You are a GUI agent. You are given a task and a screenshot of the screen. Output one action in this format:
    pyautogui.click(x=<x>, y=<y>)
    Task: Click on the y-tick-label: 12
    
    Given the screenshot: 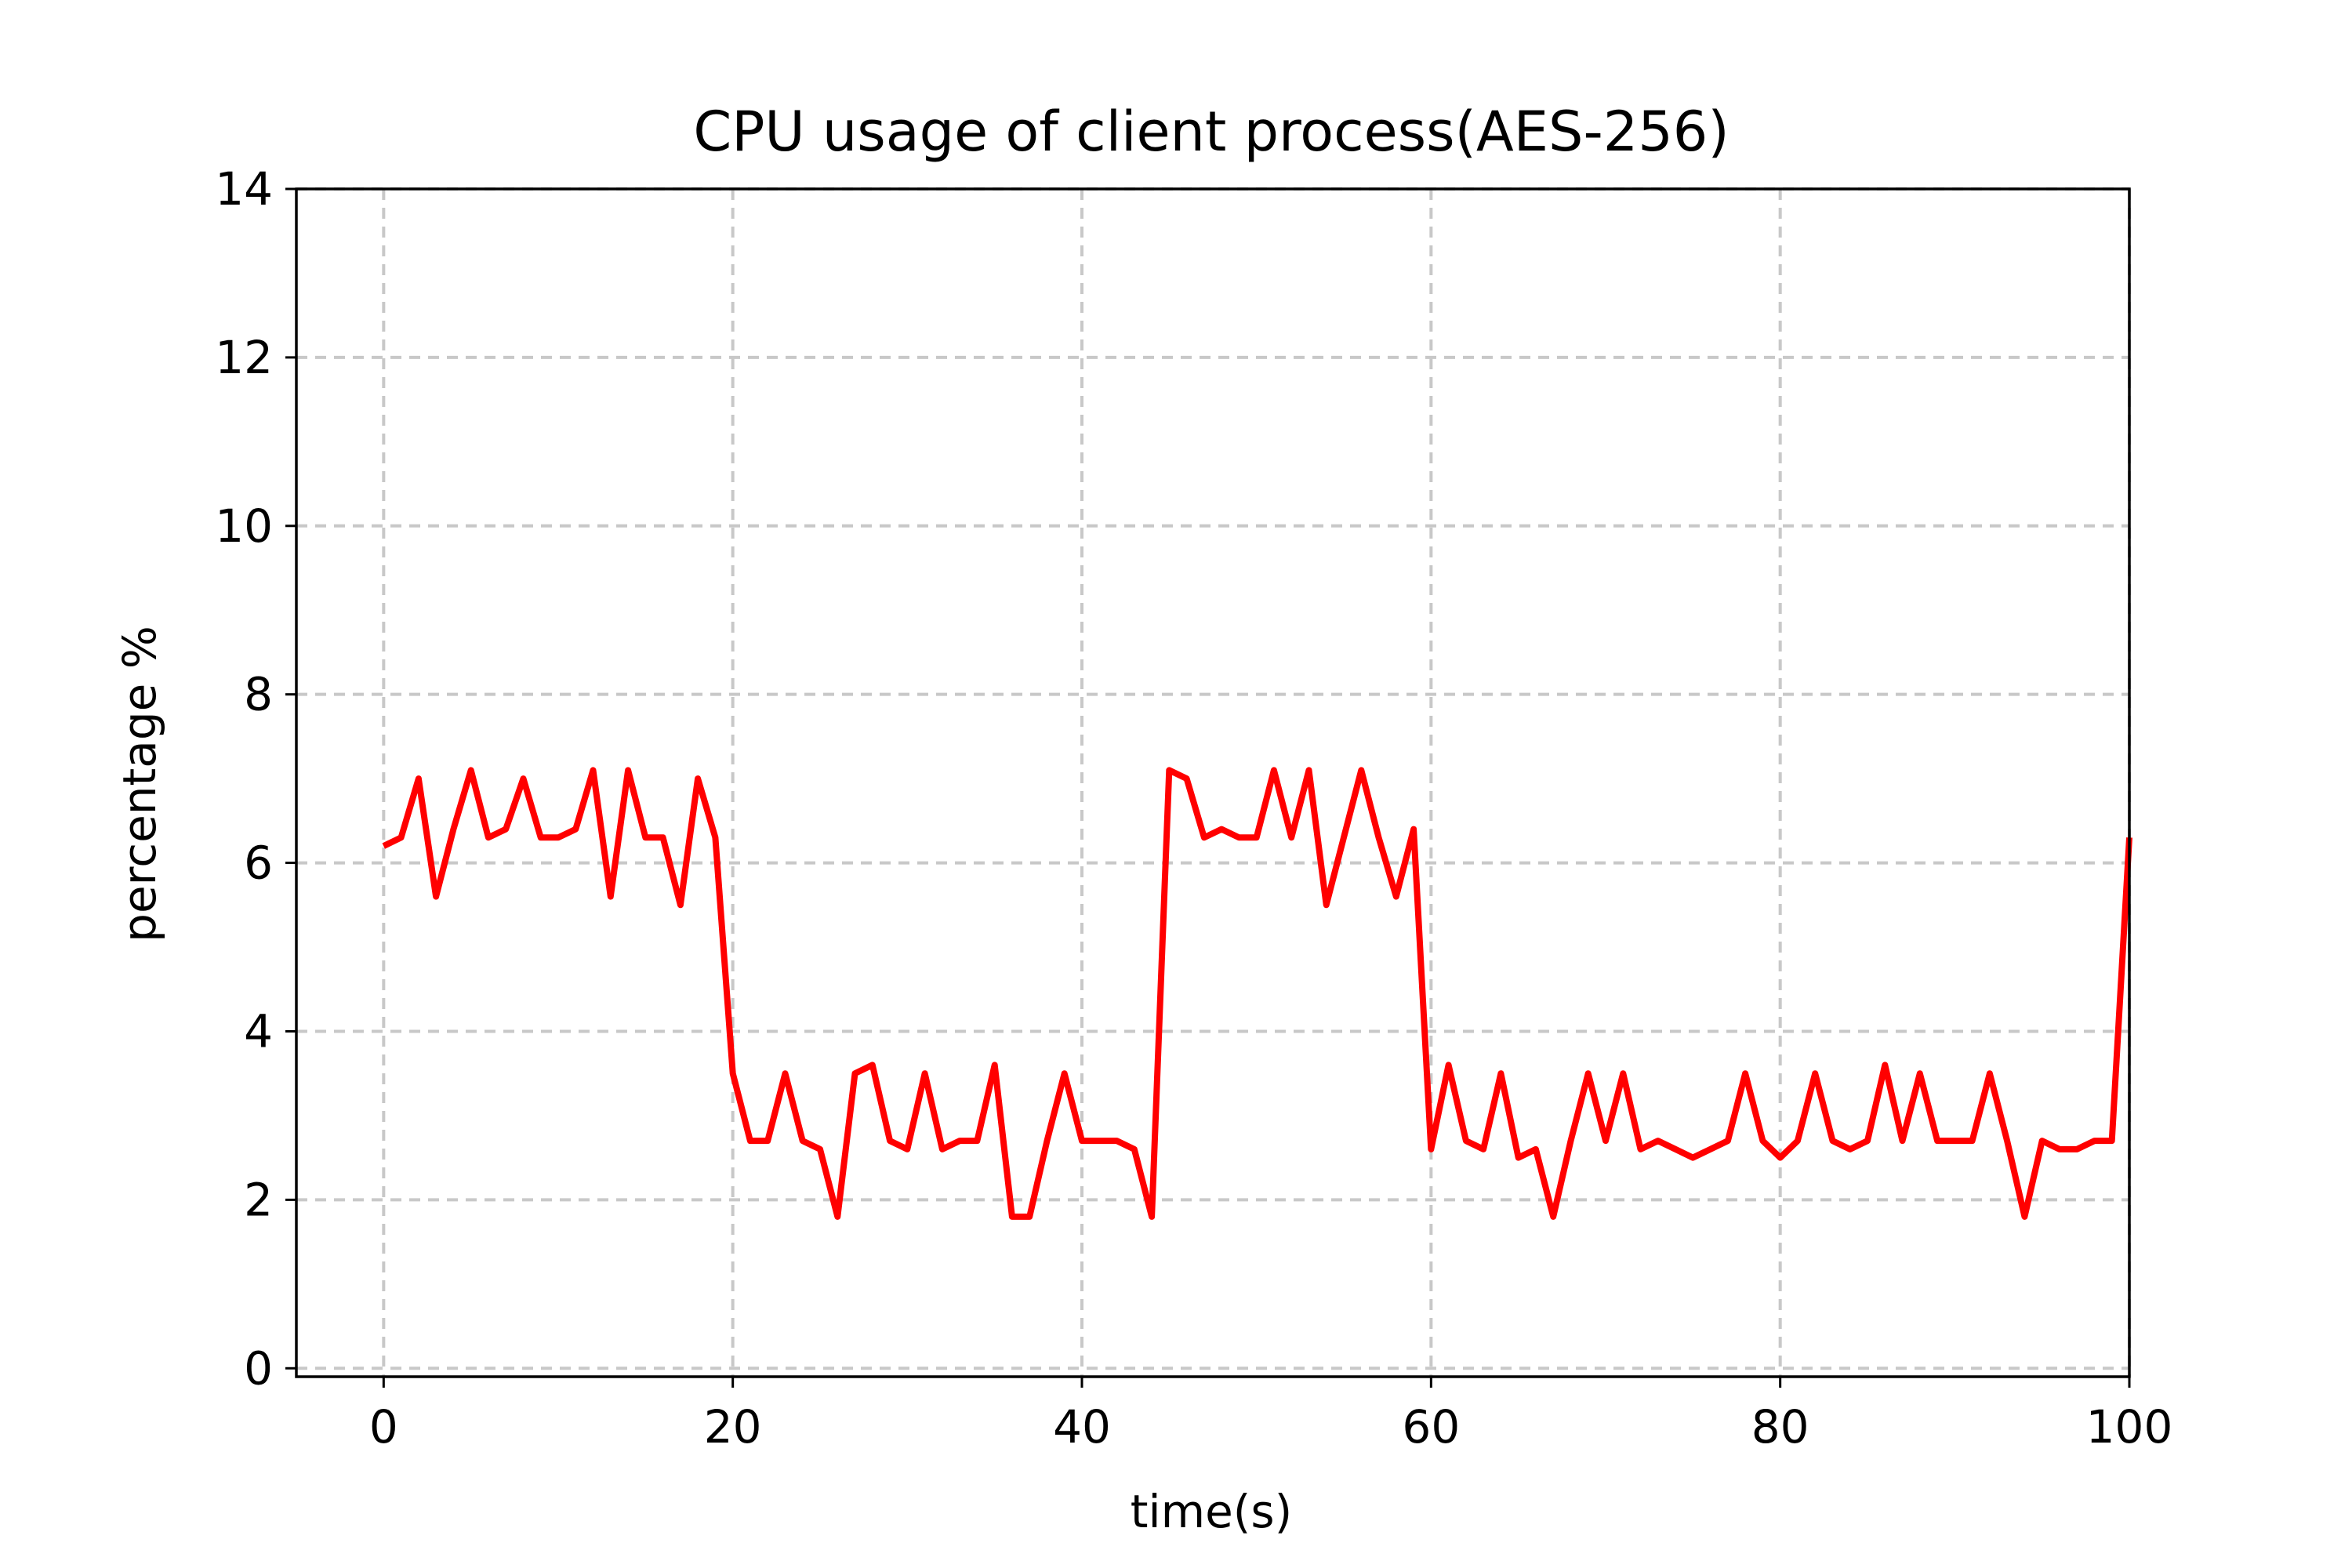 What is the action you would take?
    pyautogui.click(x=244, y=357)
    